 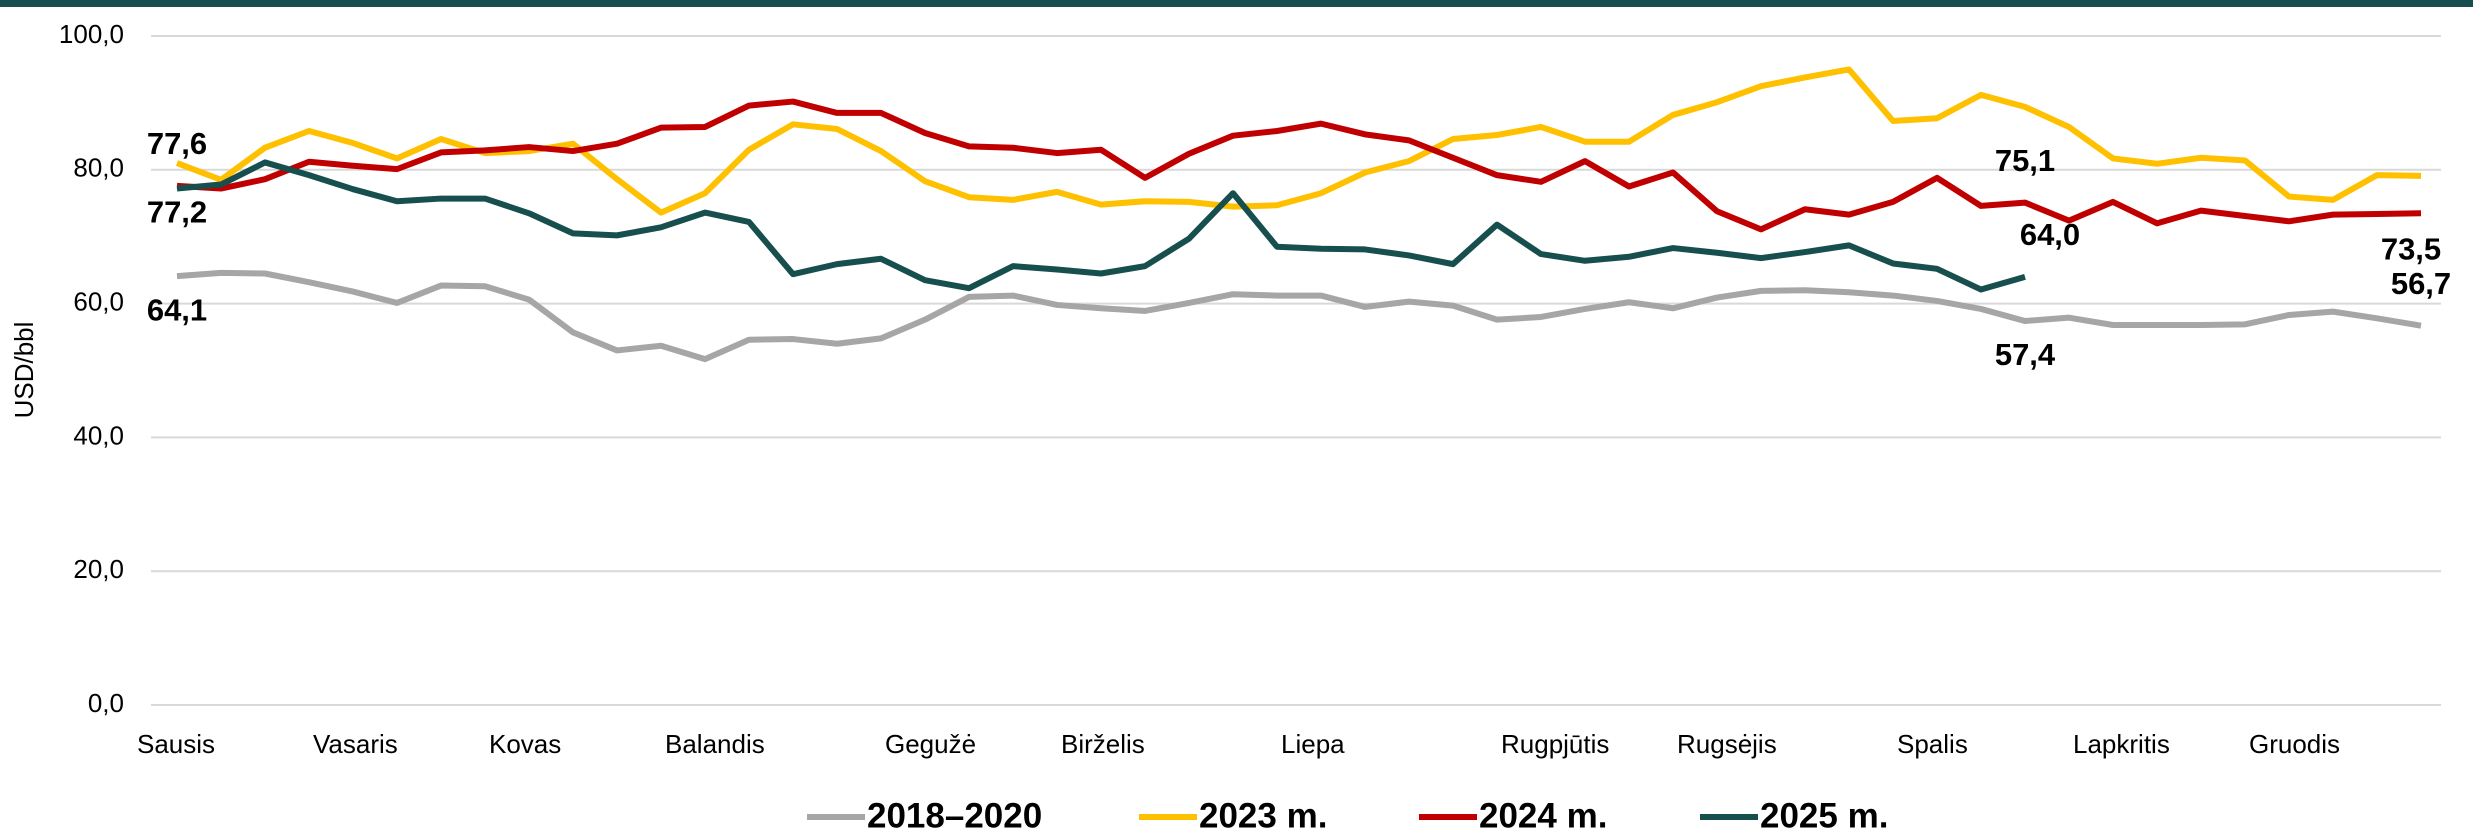 What do you see at coordinates (1263, 815) in the screenshot?
I see `legend-label: 2023 m.` at bounding box center [1263, 815].